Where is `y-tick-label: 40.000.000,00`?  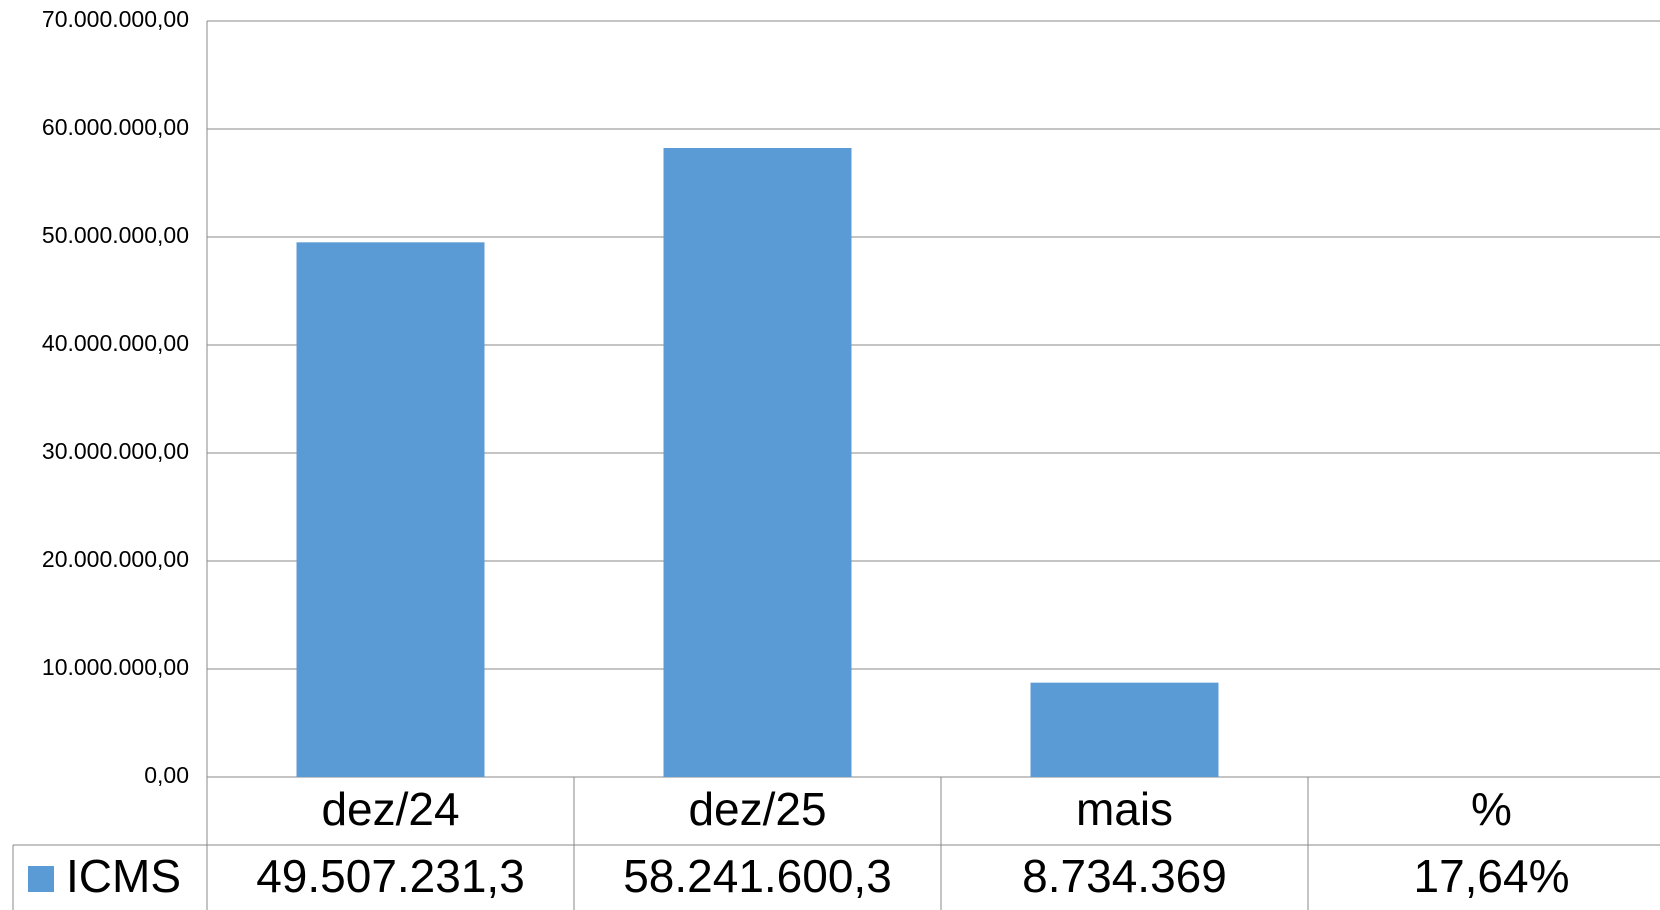
y-tick-label: 40.000.000,00 is located at coordinates (115, 343).